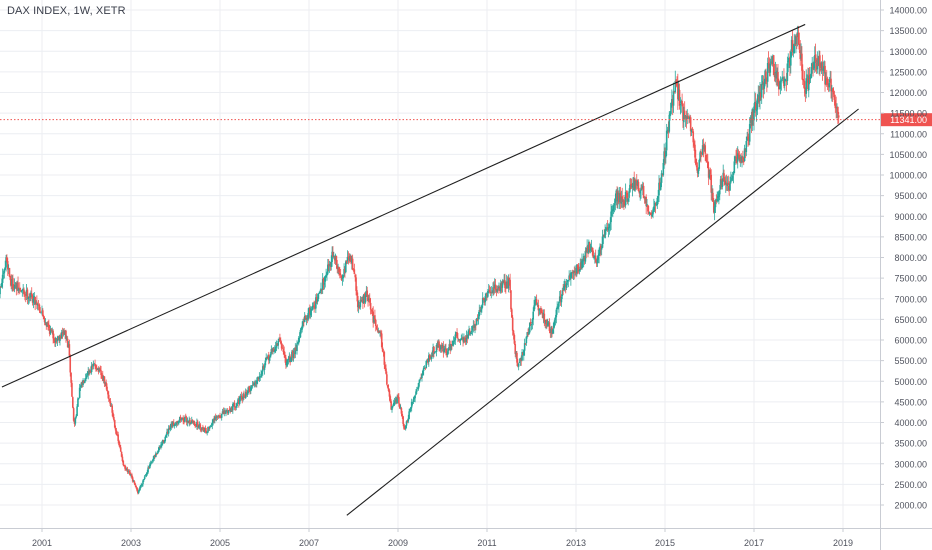 Image resolution: width=932 pixels, height=550 pixels. I want to click on x-tick-label: 2005, so click(220, 543).